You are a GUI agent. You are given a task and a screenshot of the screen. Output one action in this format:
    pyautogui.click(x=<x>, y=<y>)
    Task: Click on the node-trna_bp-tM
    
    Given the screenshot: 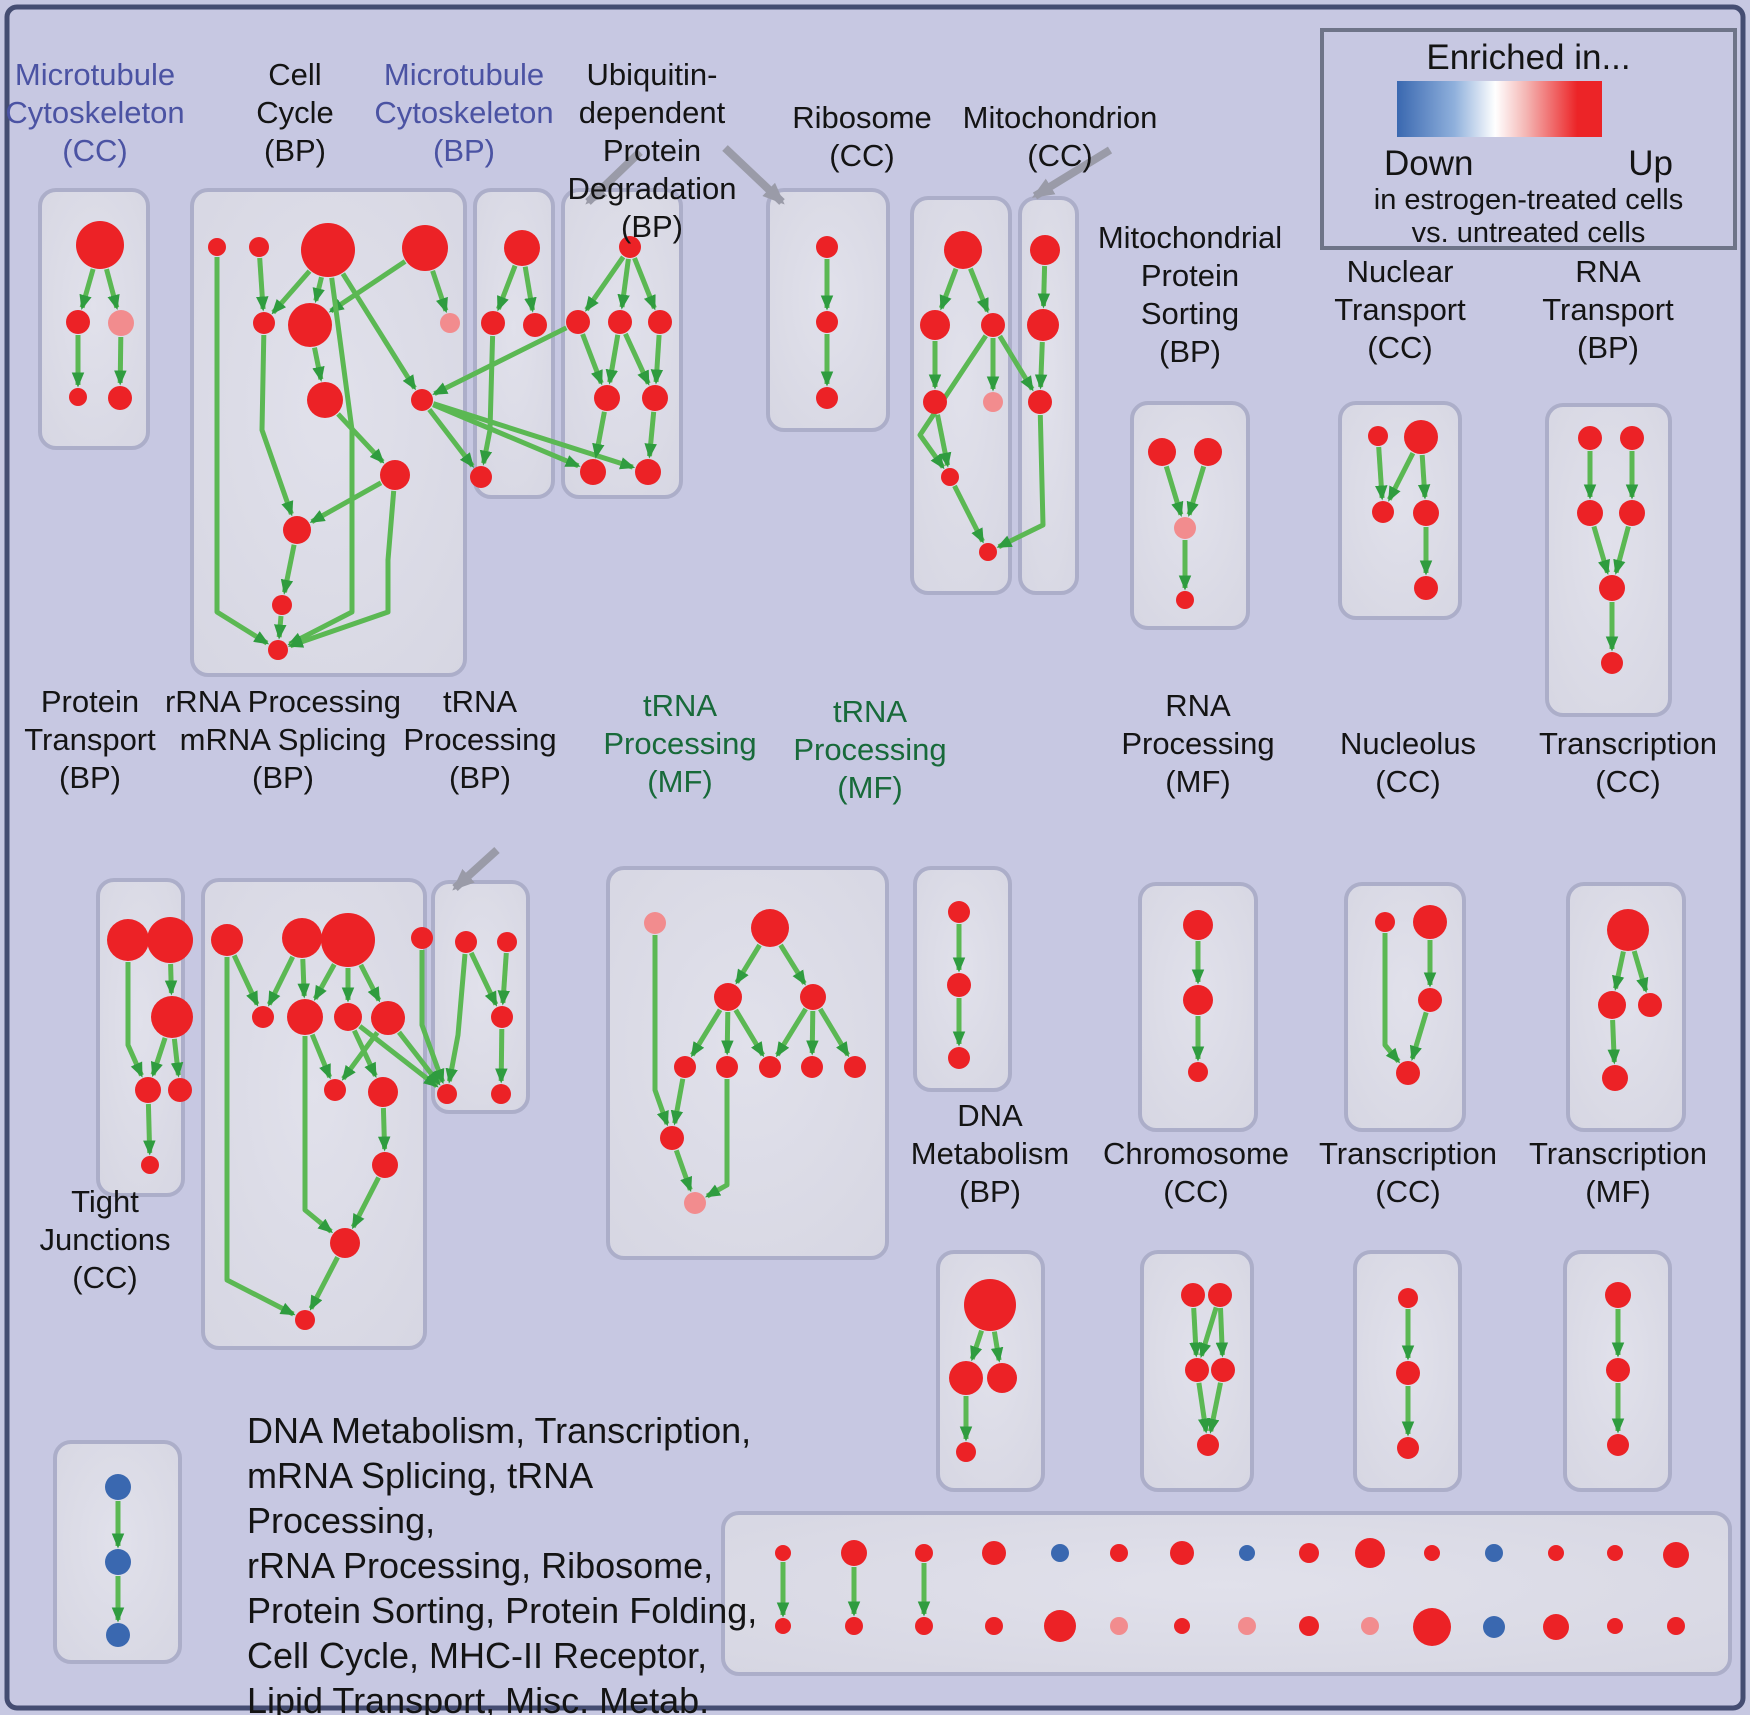 What is the action you would take?
    pyautogui.click(x=466, y=942)
    